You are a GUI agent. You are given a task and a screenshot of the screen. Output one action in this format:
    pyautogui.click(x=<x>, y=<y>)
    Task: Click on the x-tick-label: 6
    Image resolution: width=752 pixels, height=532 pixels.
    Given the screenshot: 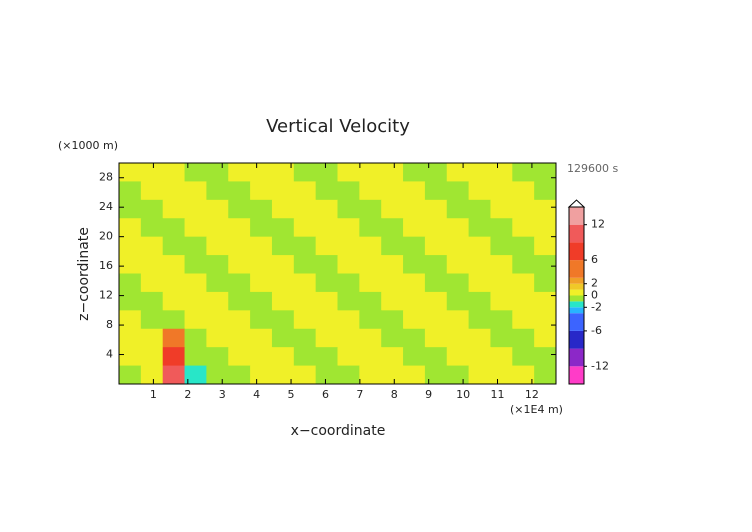 What is the action you would take?
    pyautogui.click(x=325, y=394)
    